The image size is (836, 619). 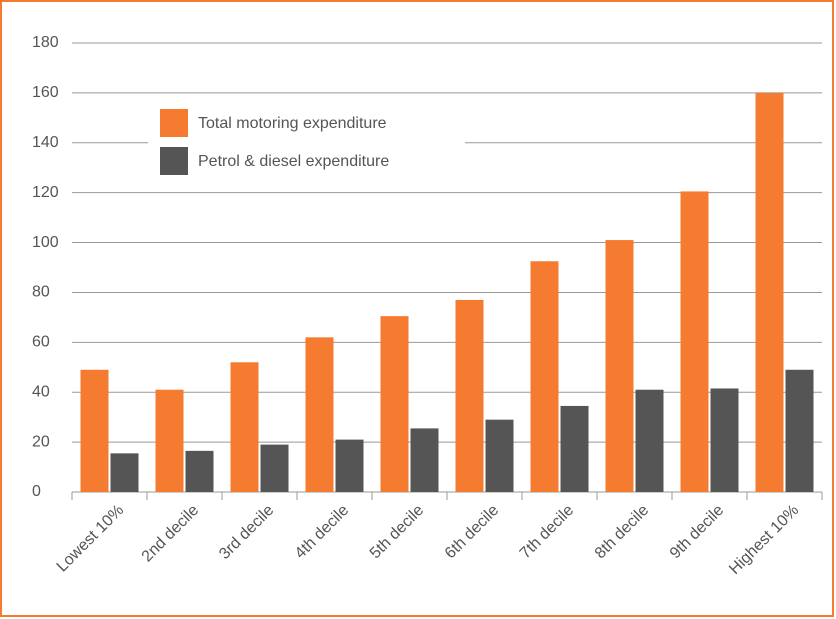 What do you see at coordinates (306, 144) in the screenshot?
I see `legend-background` at bounding box center [306, 144].